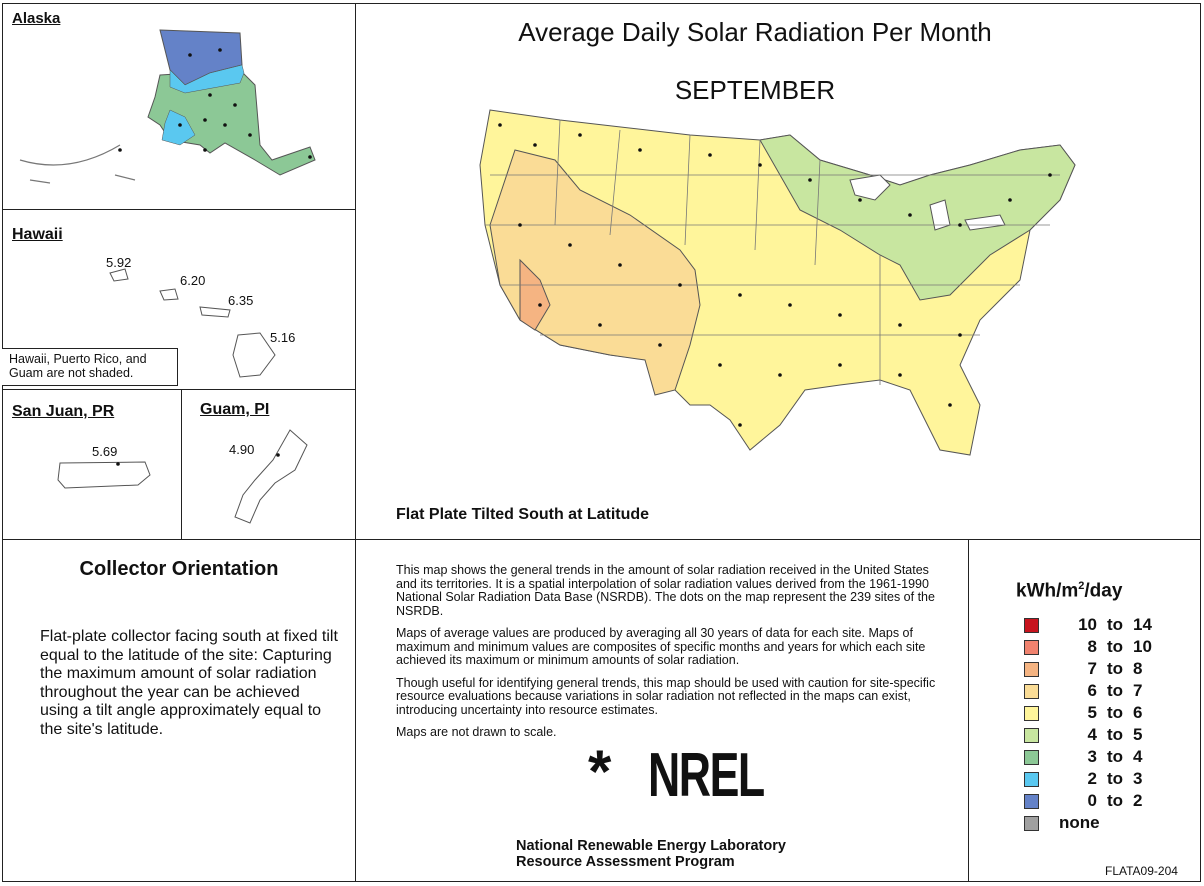 The image size is (1204, 886). I want to click on map-title: Average Daily Solar Radiation Per Month, so click(755, 32).